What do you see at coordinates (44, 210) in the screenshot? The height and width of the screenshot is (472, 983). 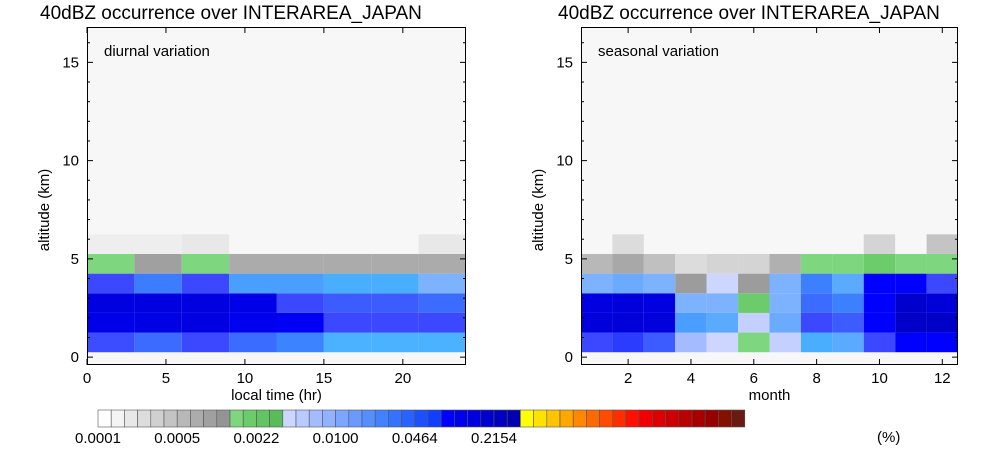 I see `diurnal-y-axis-label: altitude (km)` at bounding box center [44, 210].